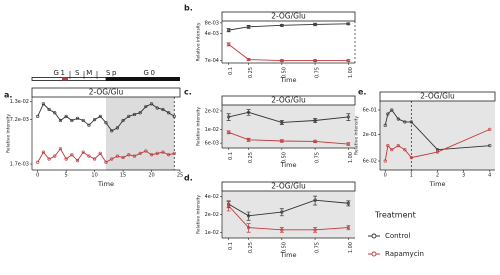  What do you see at coordinates (288, 42) in the screenshot?
I see `plot-background` at bounding box center [288, 42].